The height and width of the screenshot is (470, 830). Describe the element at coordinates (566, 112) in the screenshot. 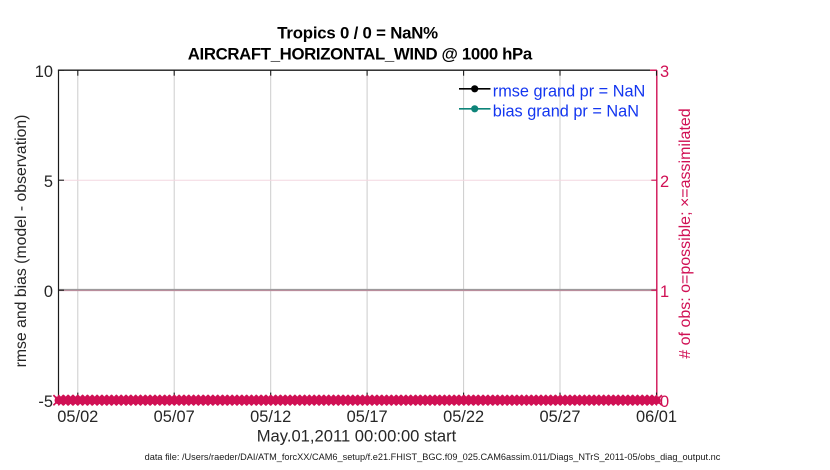

I see `svg-text: bias grand pr = NaN` at that location.